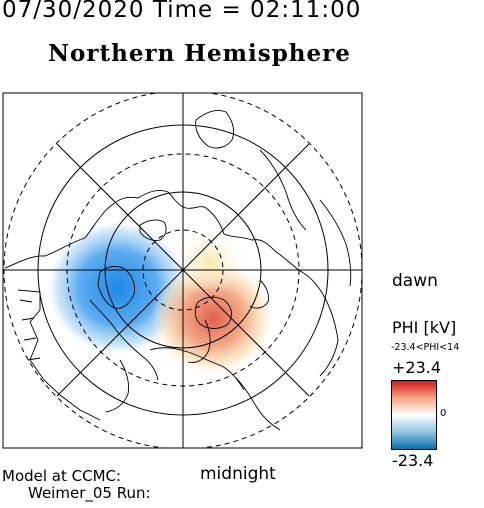 This screenshot has height=508, width=484. What do you see at coordinates (182, 11) in the screenshot?
I see `date-time-title: 07/30/2020 Time = 02:11:00` at bounding box center [182, 11].